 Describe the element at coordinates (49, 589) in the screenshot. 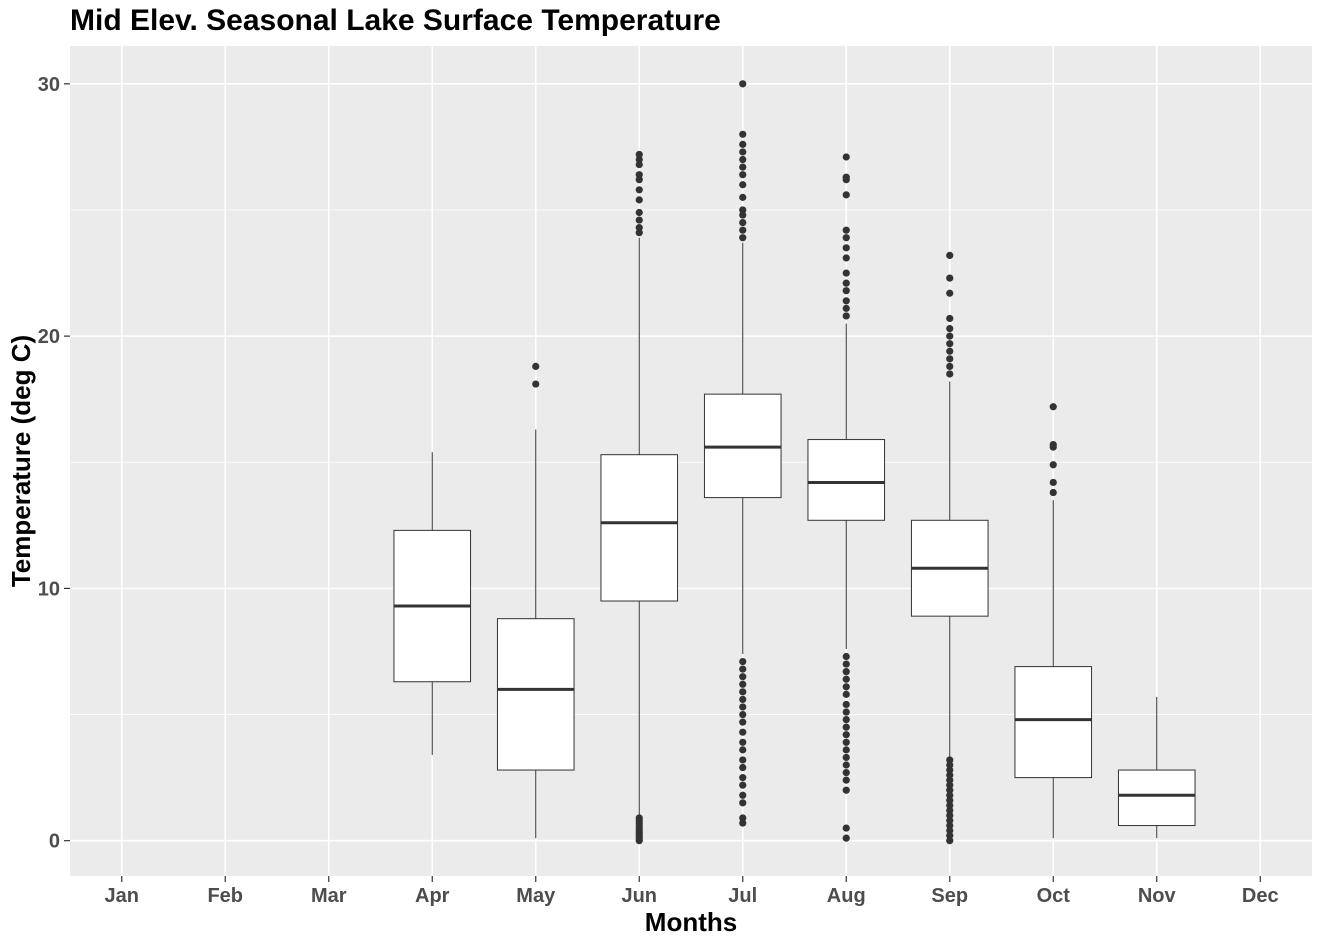

I see `y-tick-label: 10` at that location.